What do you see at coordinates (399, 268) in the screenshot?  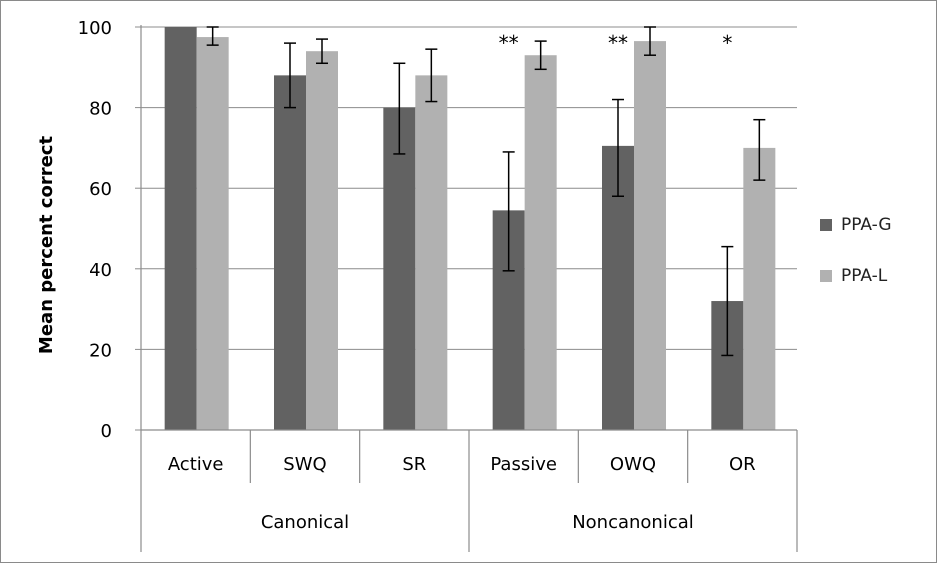 I see `bar-ppa-g-sr` at bounding box center [399, 268].